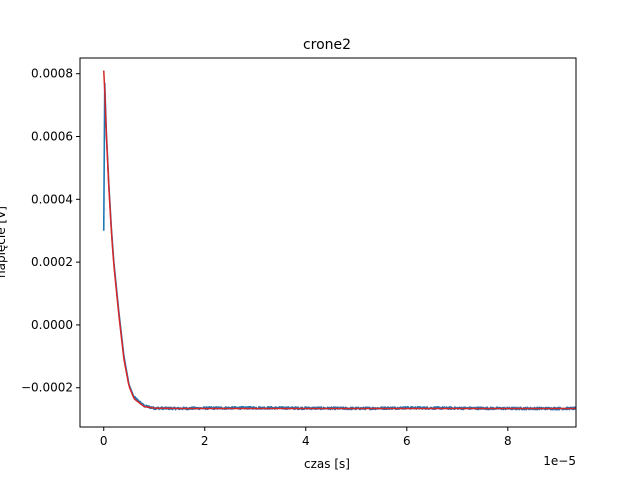 The image size is (640, 480). I want to click on y-tick-label: 0.0000, so click(52, 325).